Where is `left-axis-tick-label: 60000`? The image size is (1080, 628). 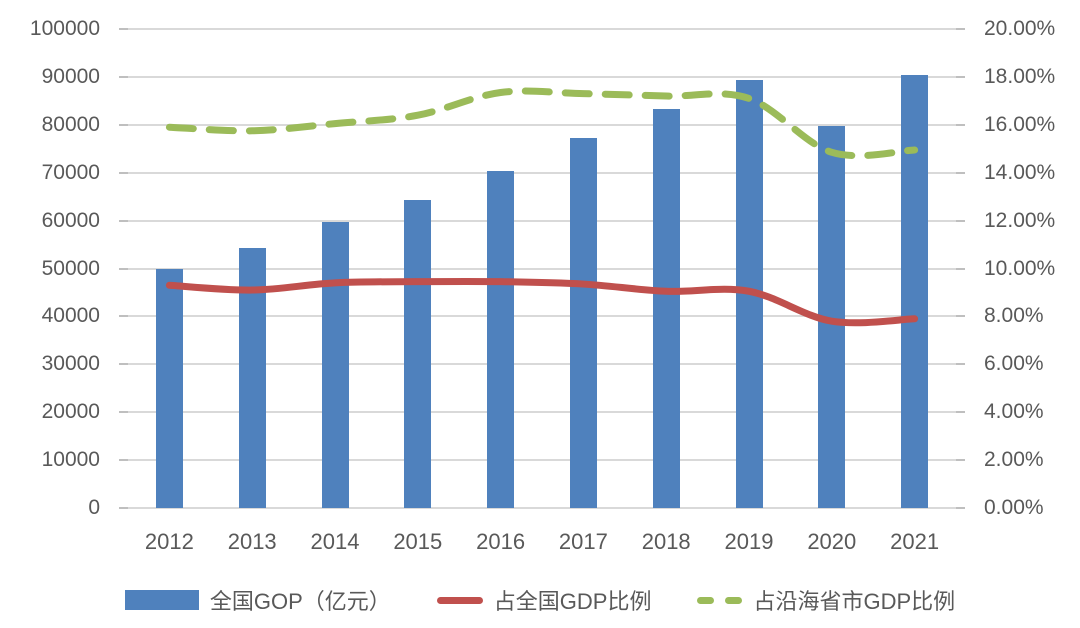 left-axis-tick-label: 60000 is located at coordinates (70, 220).